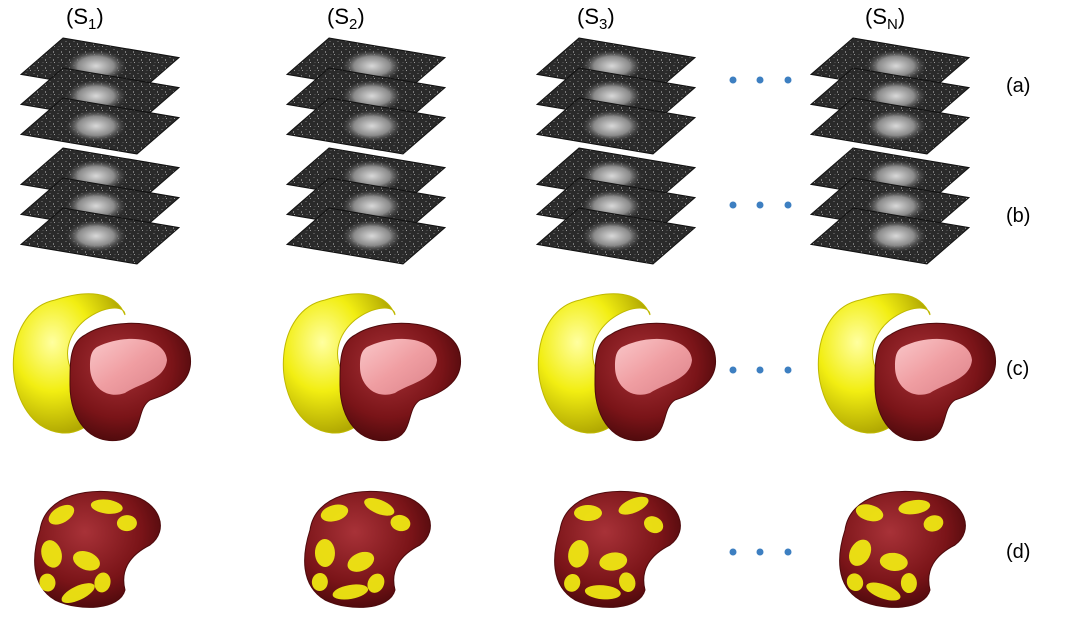 The width and height of the screenshot is (1066, 626). What do you see at coordinates (760, 316) in the screenshot?
I see `ellipsis-markers` at bounding box center [760, 316].